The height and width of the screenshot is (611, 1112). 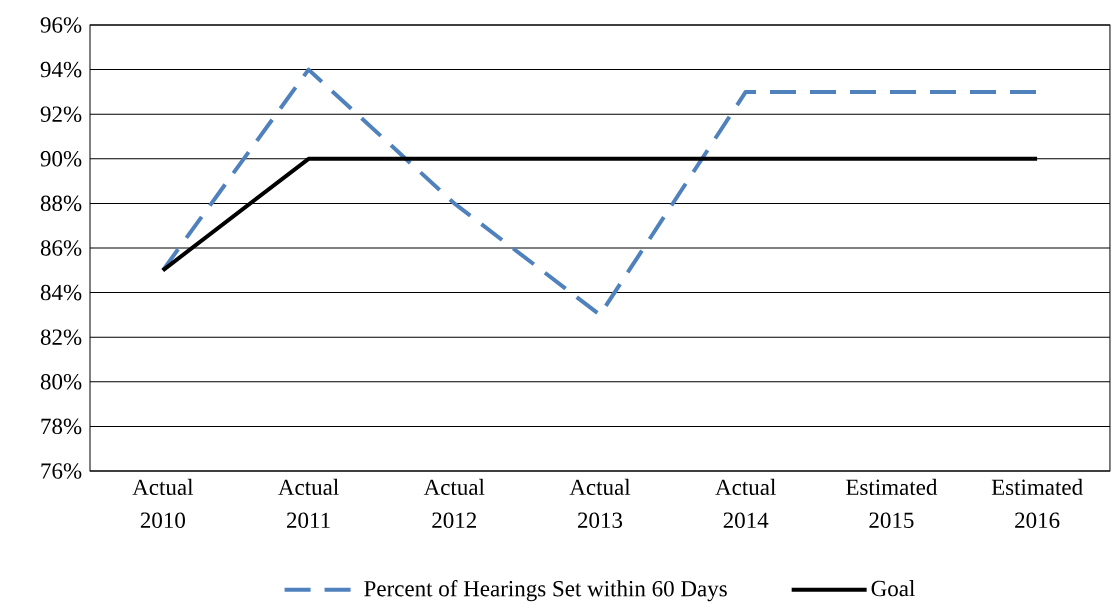 I want to click on y-tick-label: 78%, so click(x=61, y=426).